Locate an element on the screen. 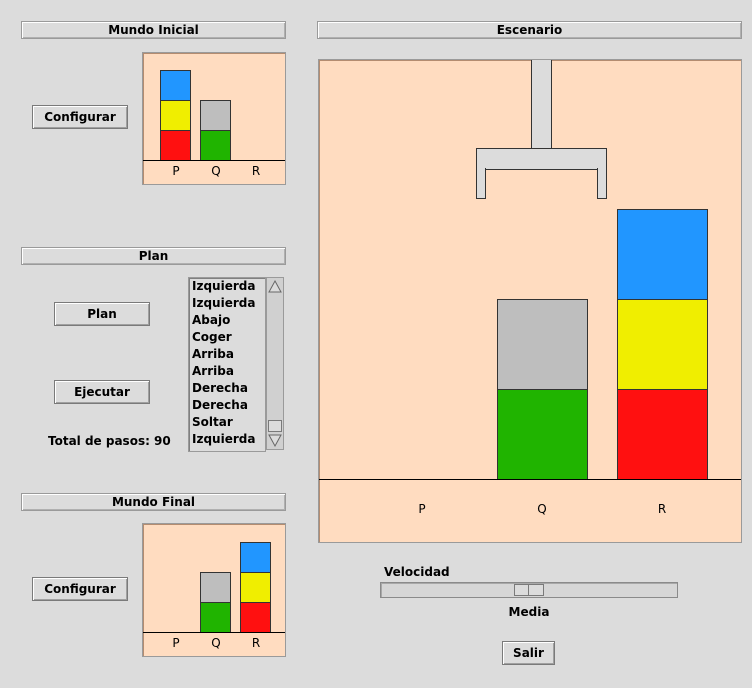 The height and width of the screenshot is (688, 752). crane-joint is located at coordinates (541, 150).